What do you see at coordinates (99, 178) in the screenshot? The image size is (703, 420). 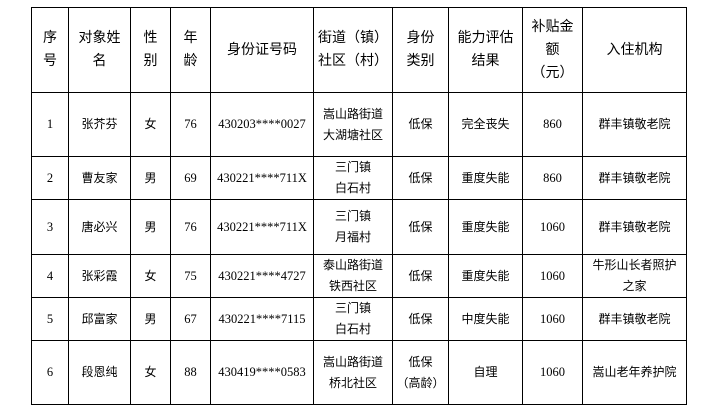 I see `cell-name: 曹友家` at bounding box center [99, 178].